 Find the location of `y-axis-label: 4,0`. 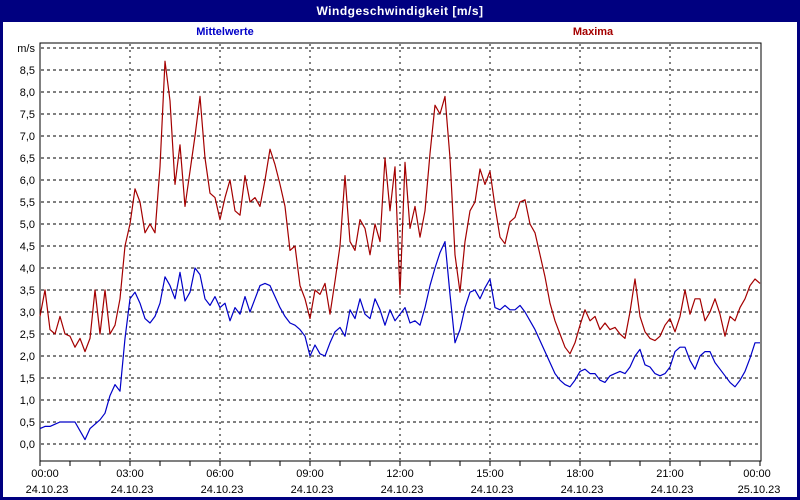

y-axis-label: 4,0 is located at coordinates (27, 269).